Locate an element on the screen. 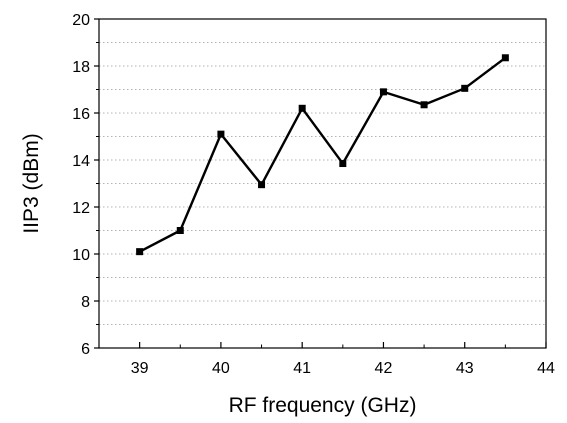  x-tick-labels: 39 40 41 42 43 44 is located at coordinates (343, 368).